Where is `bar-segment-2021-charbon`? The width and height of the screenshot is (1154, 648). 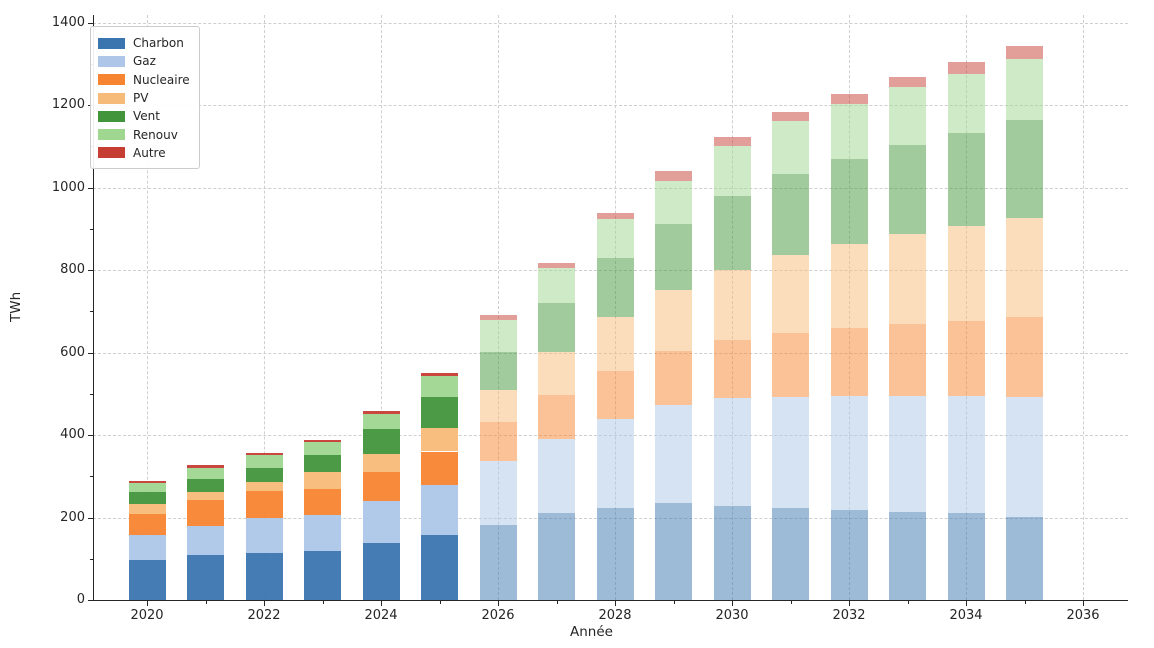 bar-segment-2021-charbon is located at coordinates (205, 577).